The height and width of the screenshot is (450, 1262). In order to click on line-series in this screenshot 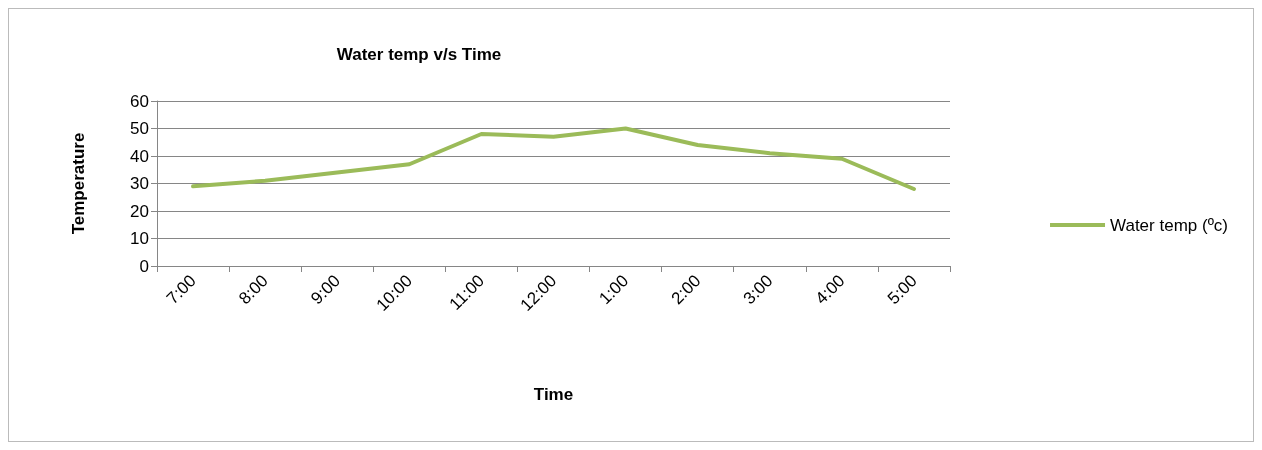, I will do `click(553, 158)`.